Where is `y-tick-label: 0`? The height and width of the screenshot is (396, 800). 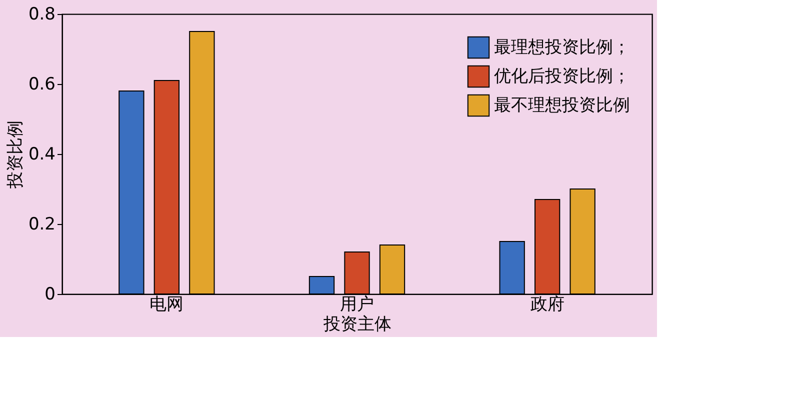
y-tick-label: 0 is located at coordinates (50, 294).